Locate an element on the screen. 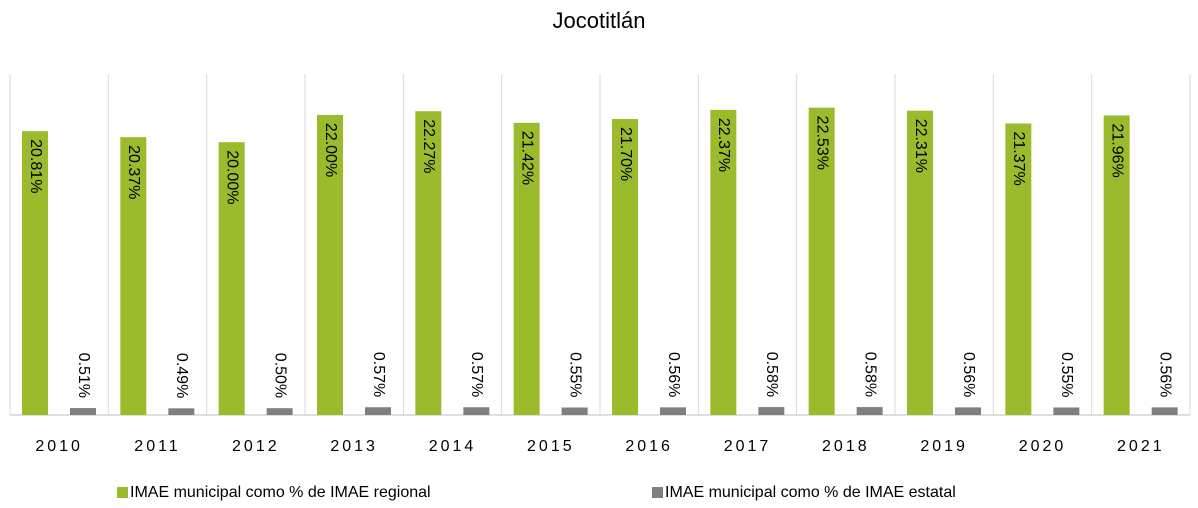 This screenshot has height=508, width=1198. x-tick-label: 2011 is located at coordinates (157, 446).